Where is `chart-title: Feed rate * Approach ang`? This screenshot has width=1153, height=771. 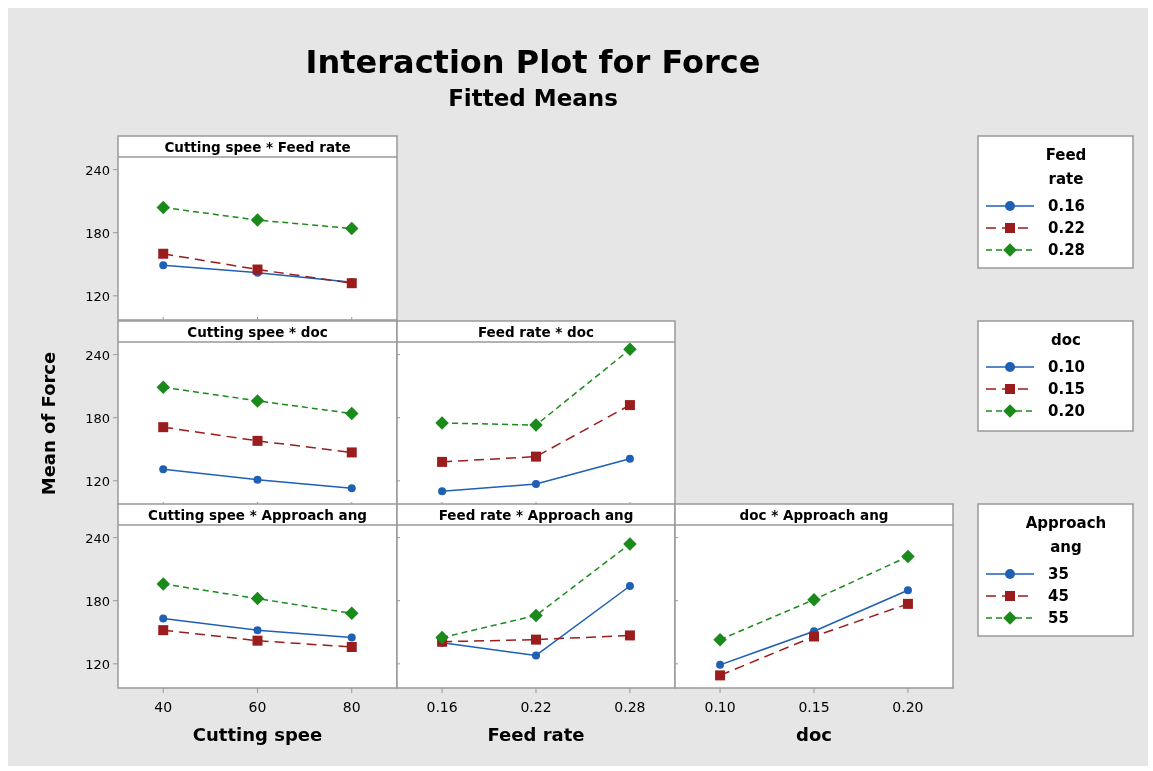 chart-title: Feed rate * Approach ang is located at coordinates (536, 515).